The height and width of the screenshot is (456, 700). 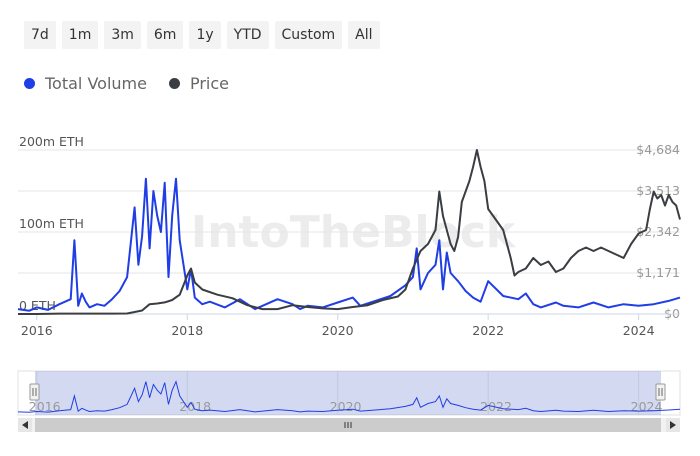 What do you see at coordinates (80, 35) in the screenshot?
I see `range-1m-button: 1m` at bounding box center [80, 35].